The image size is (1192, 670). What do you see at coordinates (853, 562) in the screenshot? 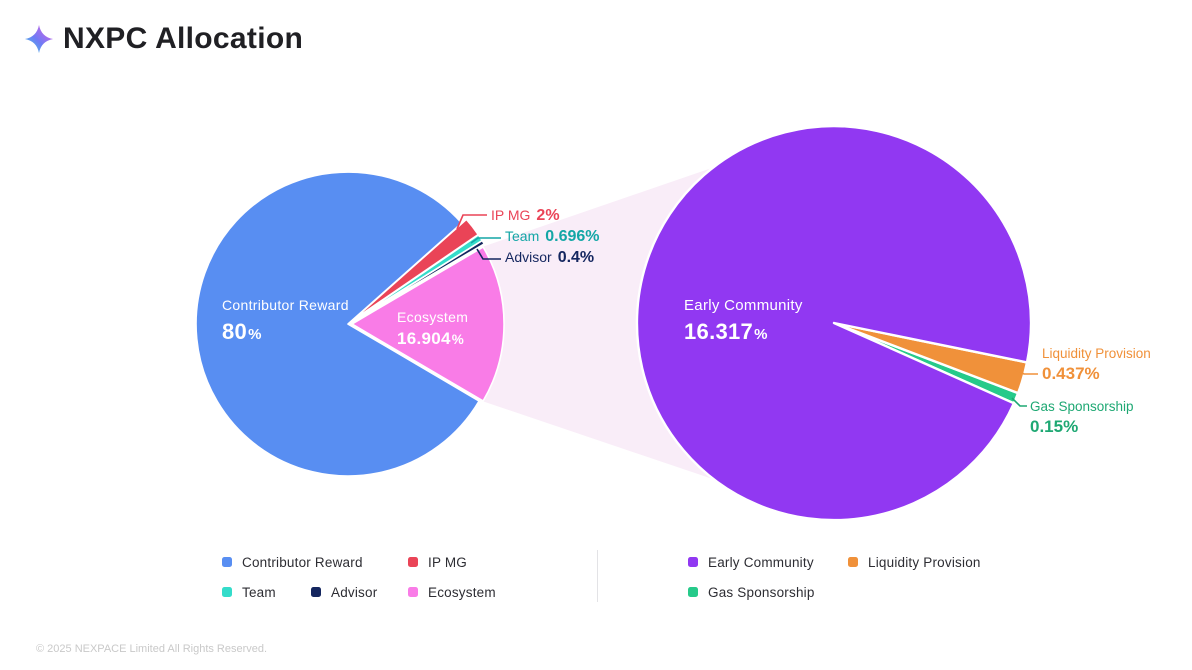
I see `legend-swatch-liquidity-provision` at bounding box center [853, 562].